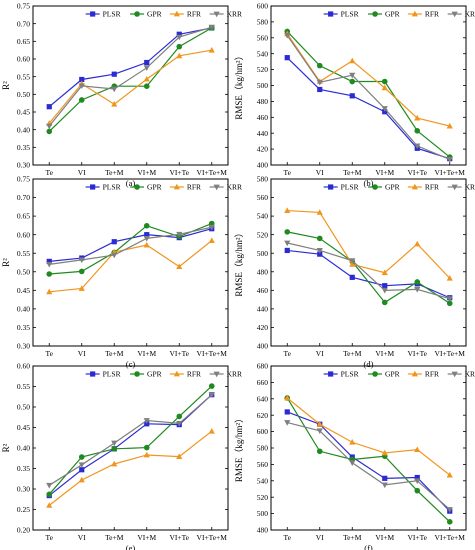 The image size is (475, 550). Describe the element at coordinates (263, 149) in the screenshot. I see `y-tick-label: 420` at that location.